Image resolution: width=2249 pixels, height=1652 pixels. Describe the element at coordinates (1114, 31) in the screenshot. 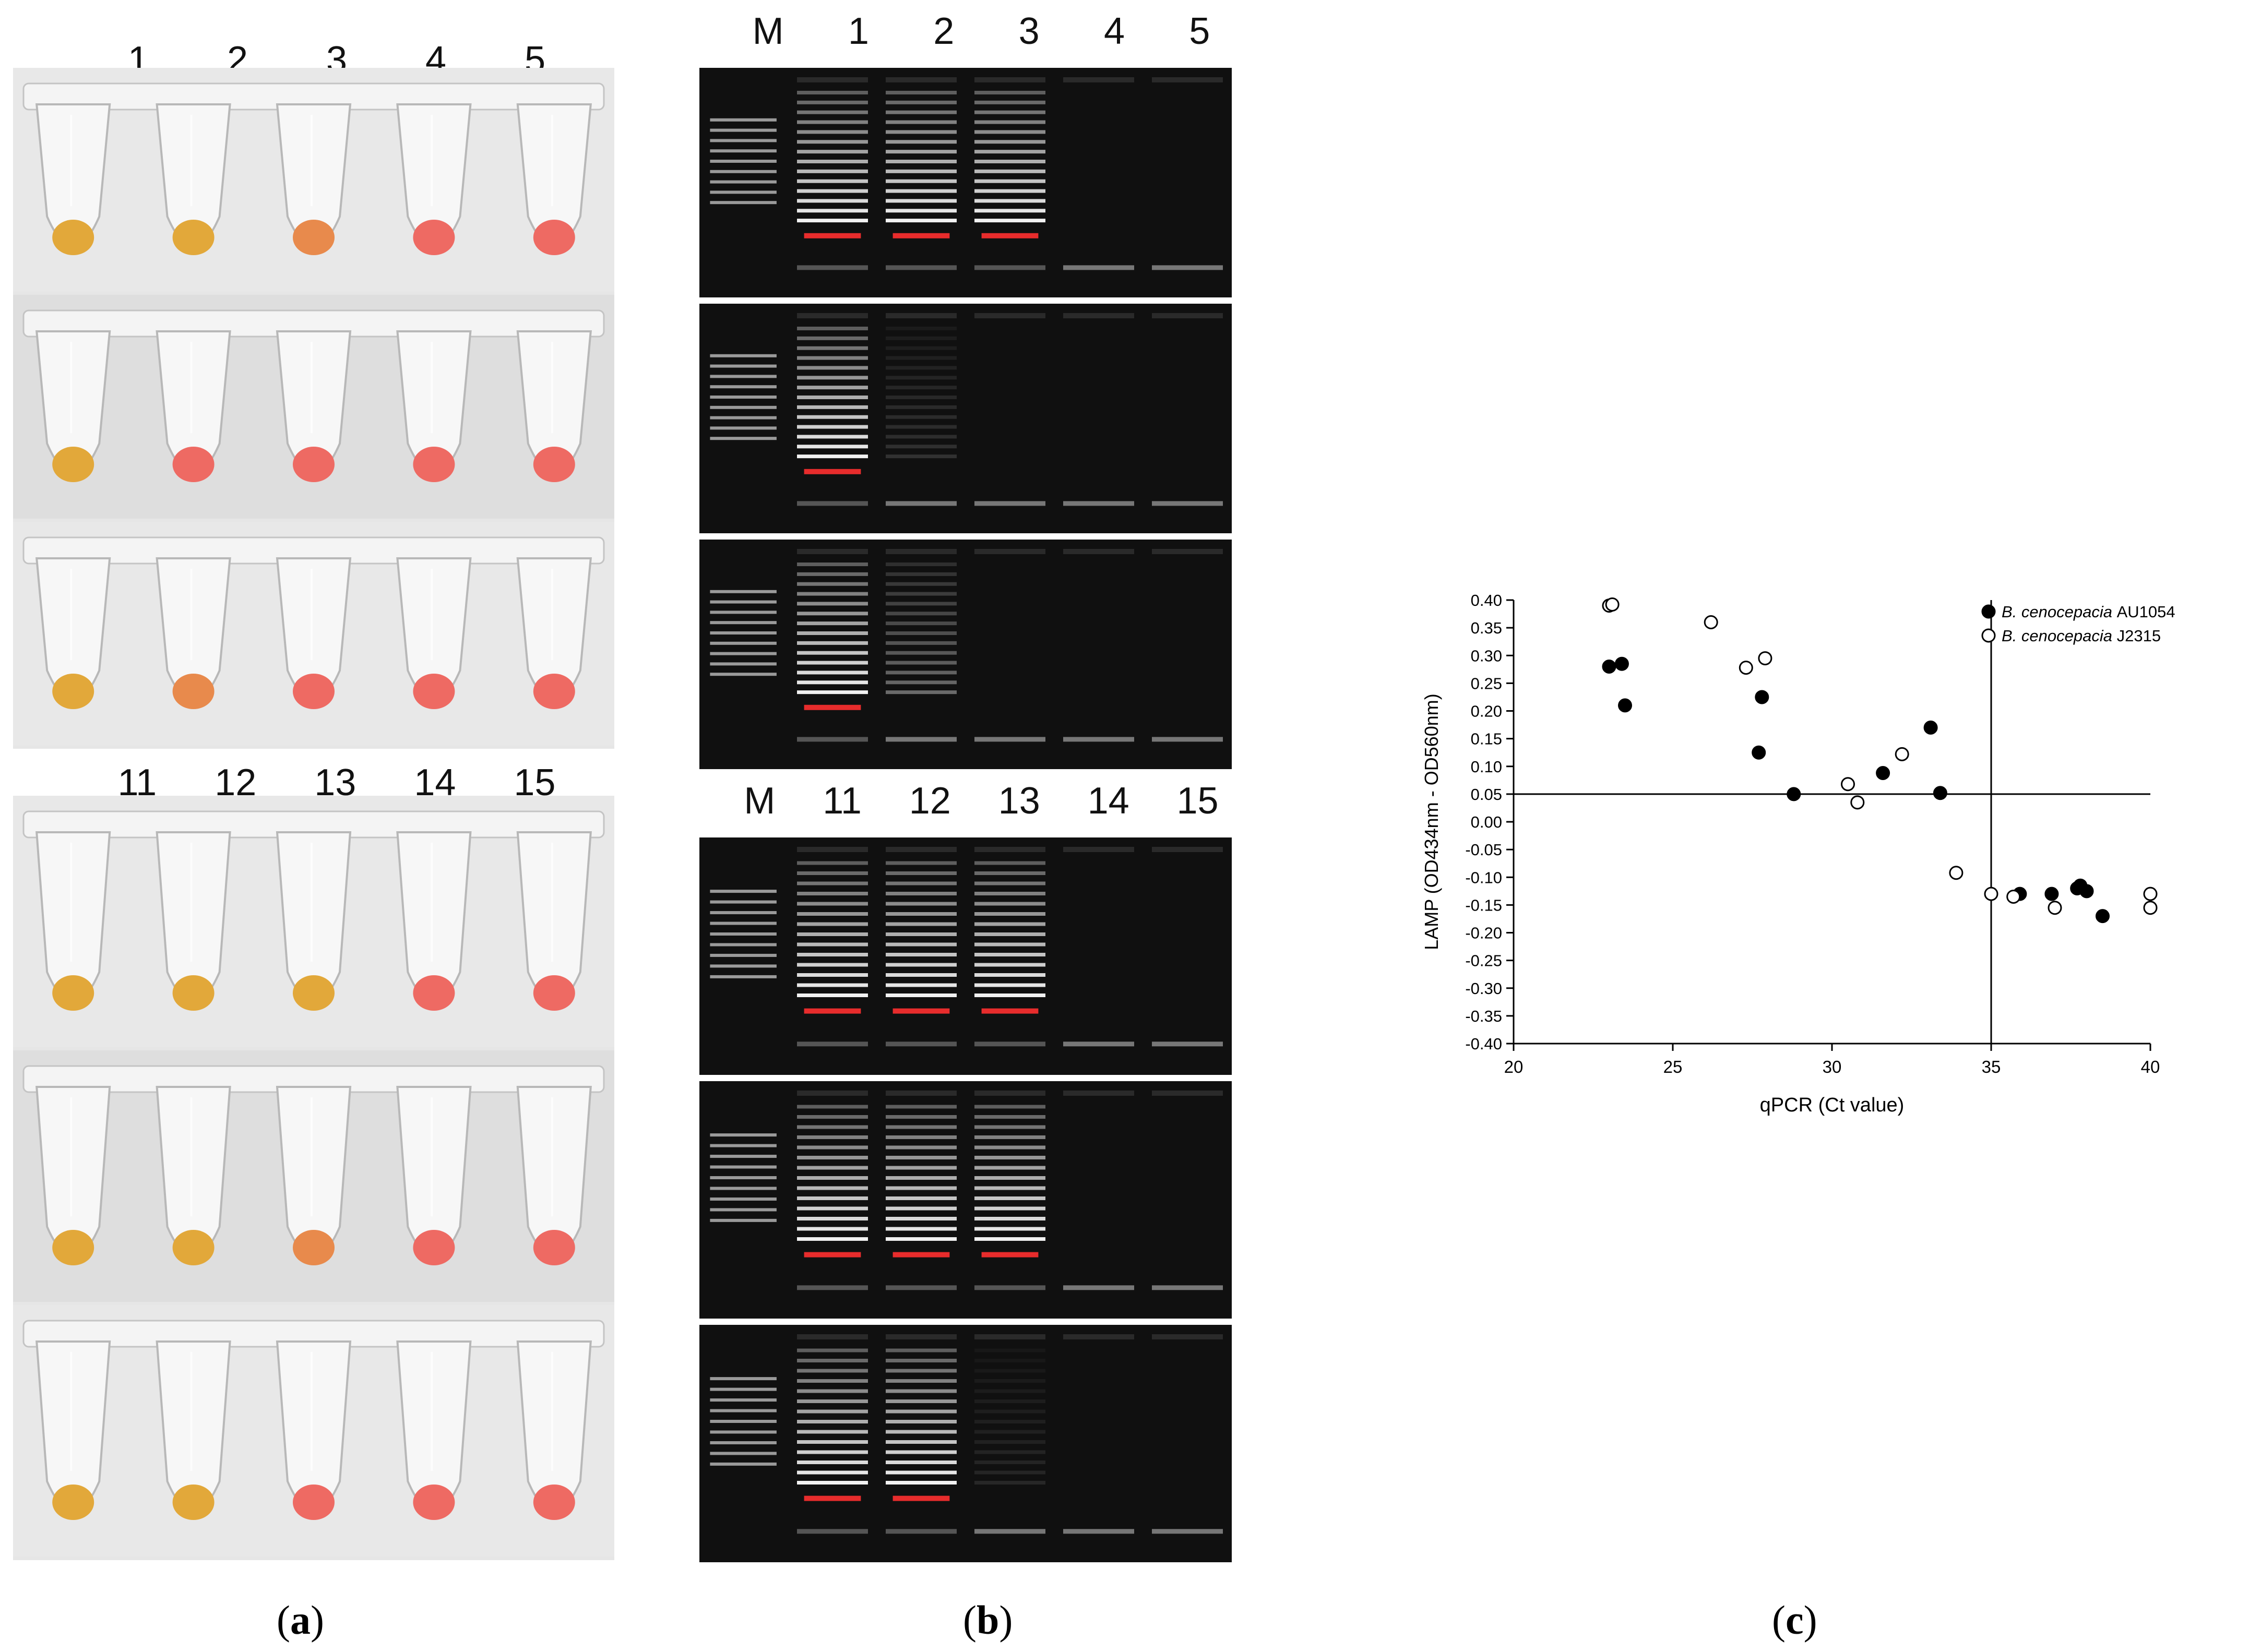

I see `lane-label: 4` at that location.